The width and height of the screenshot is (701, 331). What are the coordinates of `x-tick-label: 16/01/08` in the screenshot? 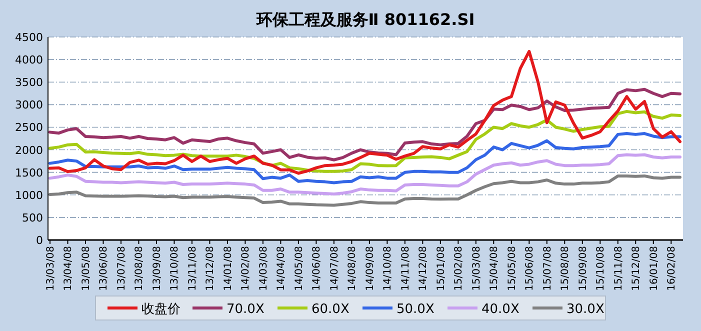 It's located at (654, 268).